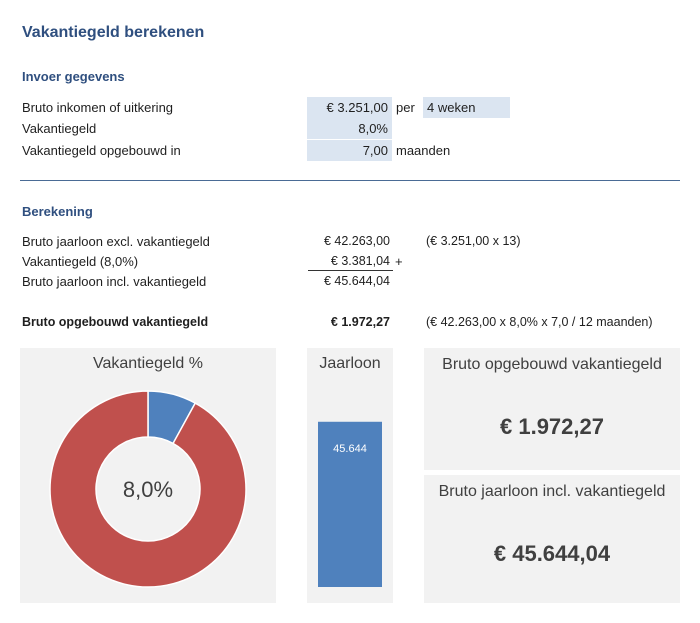  I want to click on plus-sign: +, so click(399, 261).